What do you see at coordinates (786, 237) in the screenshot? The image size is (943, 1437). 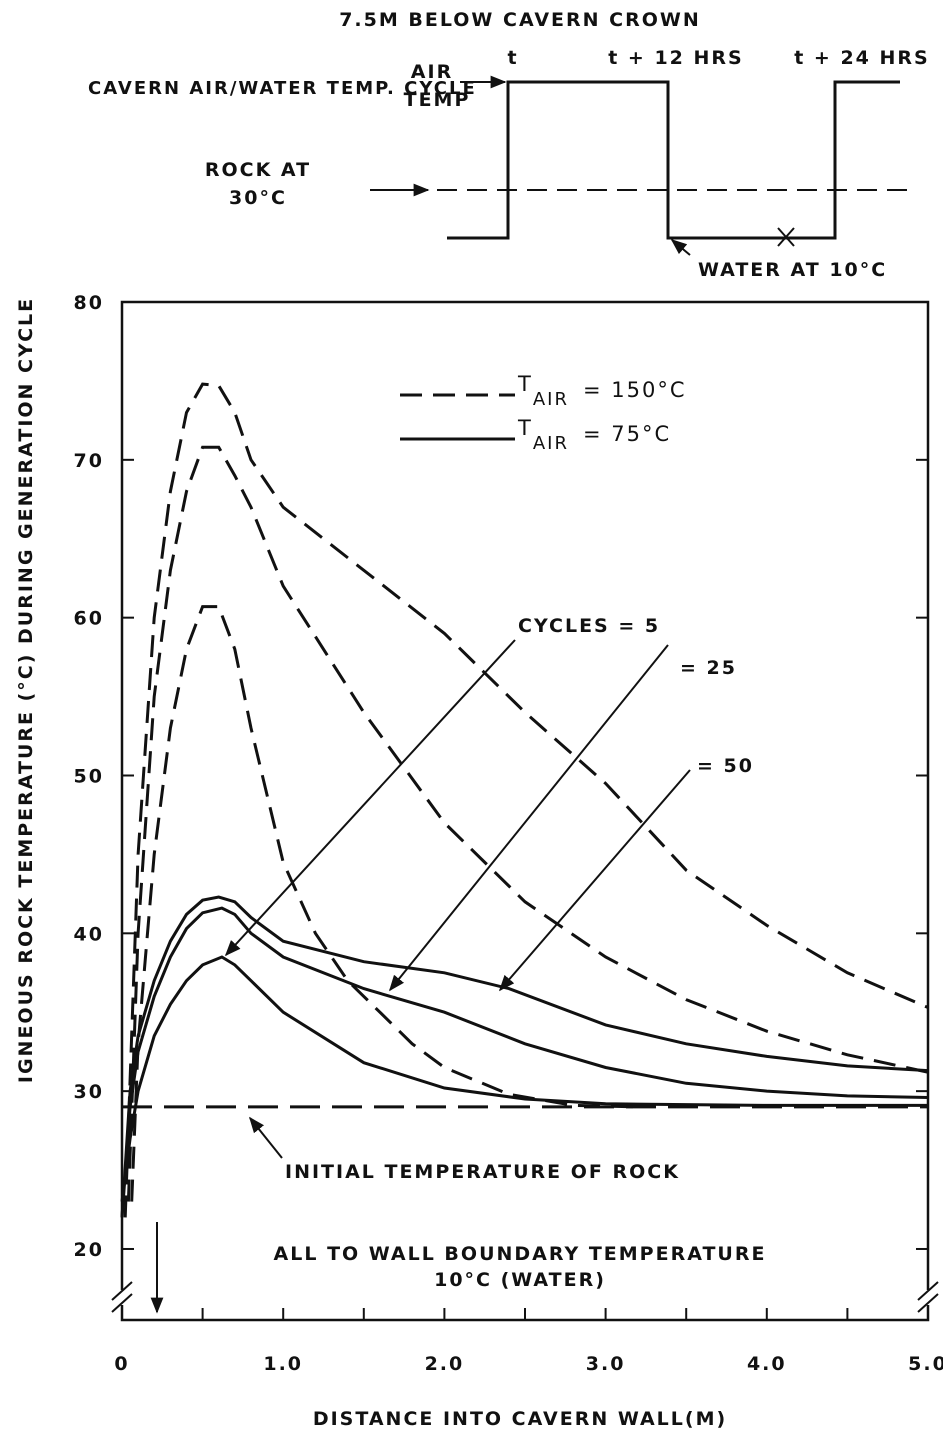 I see `inset-x-mark` at bounding box center [786, 237].